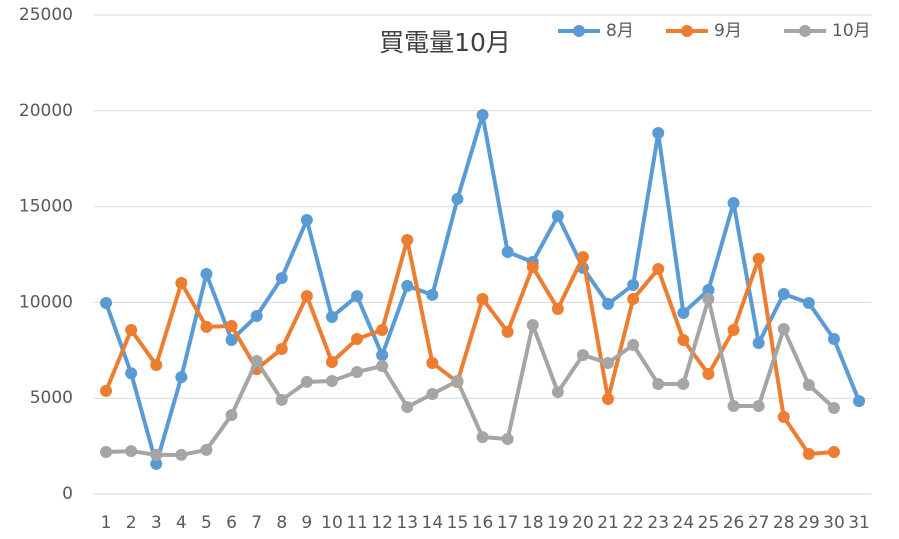  What do you see at coordinates (533, 523) in the screenshot?
I see `x-tick-label: 18` at bounding box center [533, 523].